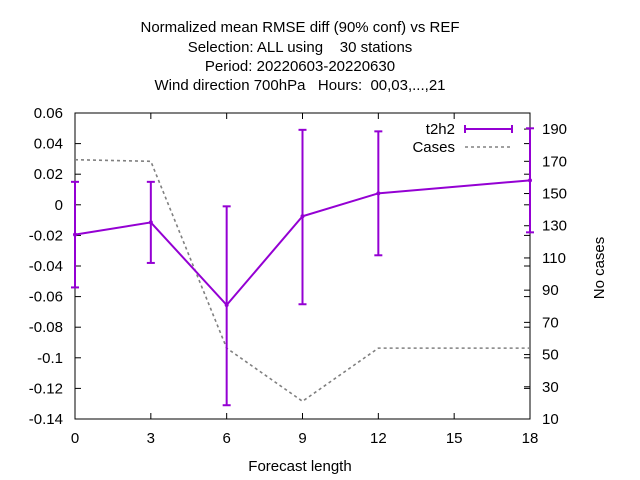  Describe the element at coordinates (550, 355) in the screenshot. I see `y2-tick-label: 50` at that location.